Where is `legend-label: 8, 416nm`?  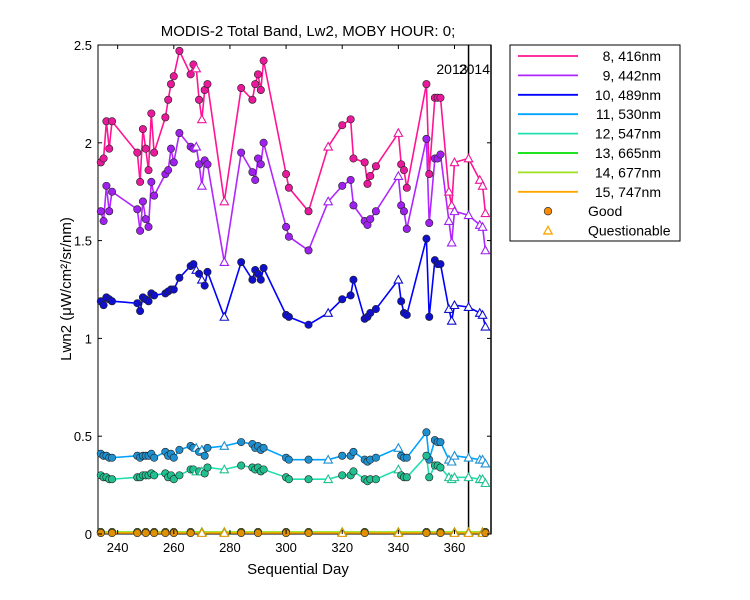
legend-label: 8, 416nm is located at coordinates (632, 56).